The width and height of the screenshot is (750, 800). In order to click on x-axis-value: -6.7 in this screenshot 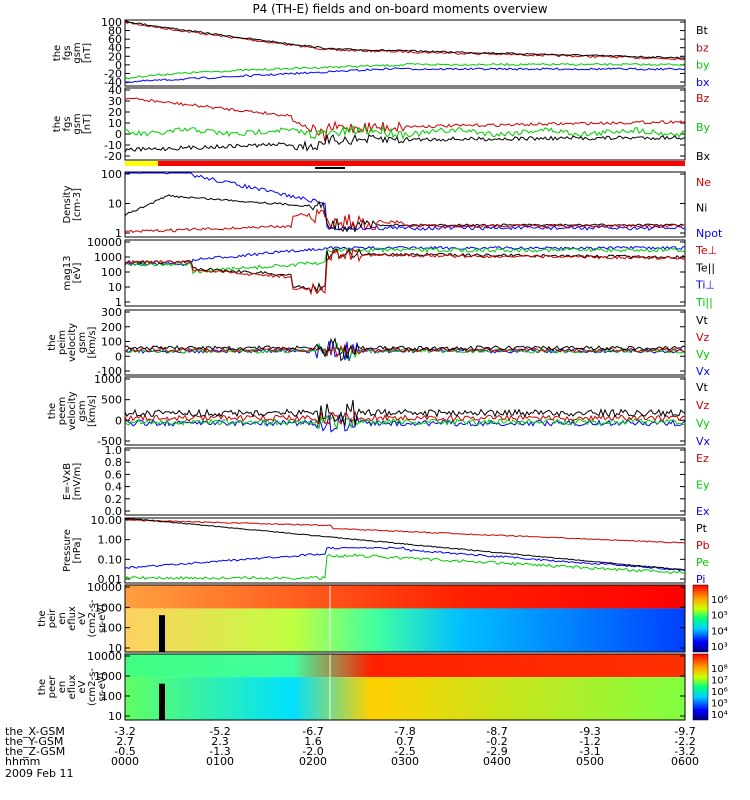, I will do `click(312, 731)`.